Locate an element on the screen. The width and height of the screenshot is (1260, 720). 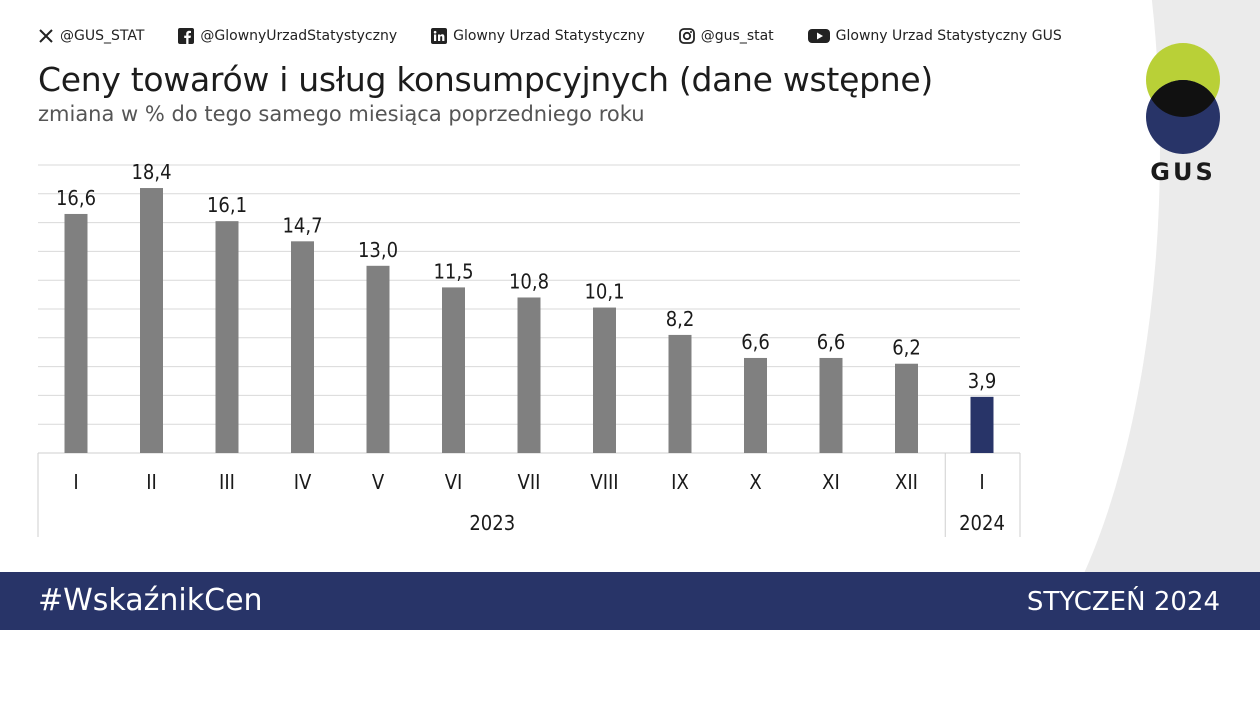
footer-bar: #WskaźnikCen STYCZEŃ 2024 is located at coordinates (630, 601).